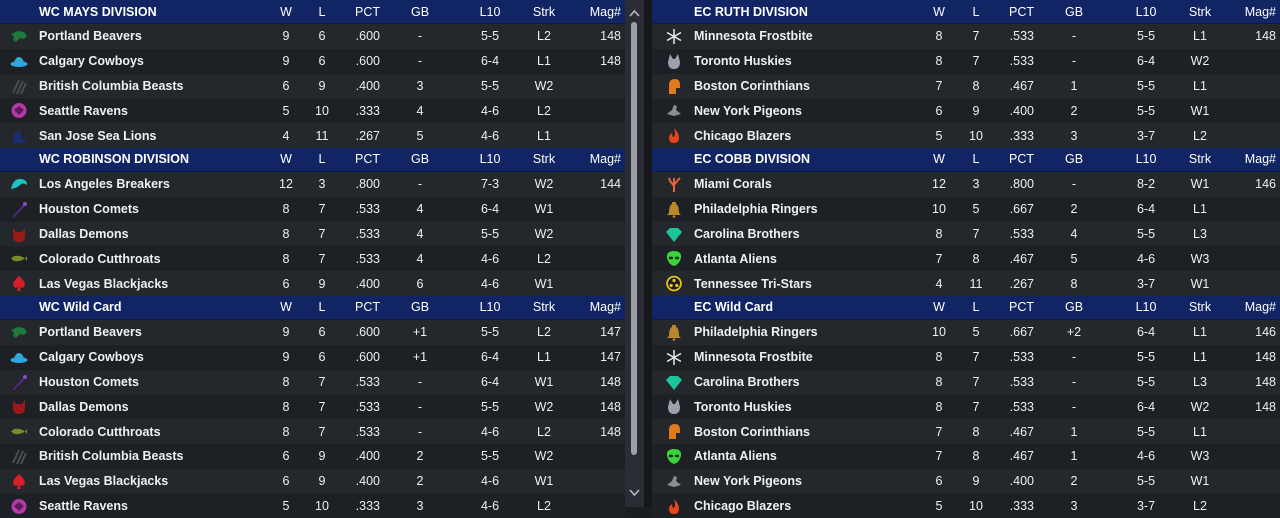 The height and width of the screenshot is (518, 1280). I want to click on team-name: Los Angeles Breakers, so click(104, 184).